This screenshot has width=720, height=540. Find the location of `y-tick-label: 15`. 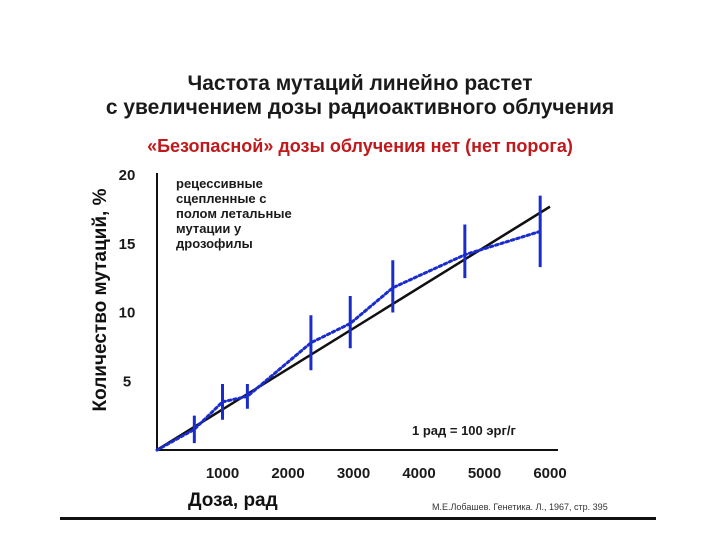

y-tick-label: 15 is located at coordinates (127, 244).